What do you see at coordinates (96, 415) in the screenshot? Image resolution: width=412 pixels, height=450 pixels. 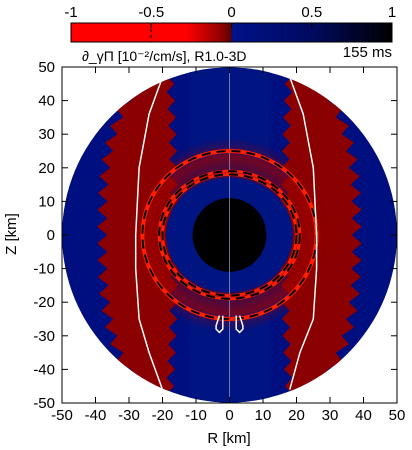 I see `x-tick-label: -40` at bounding box center [96, 415].